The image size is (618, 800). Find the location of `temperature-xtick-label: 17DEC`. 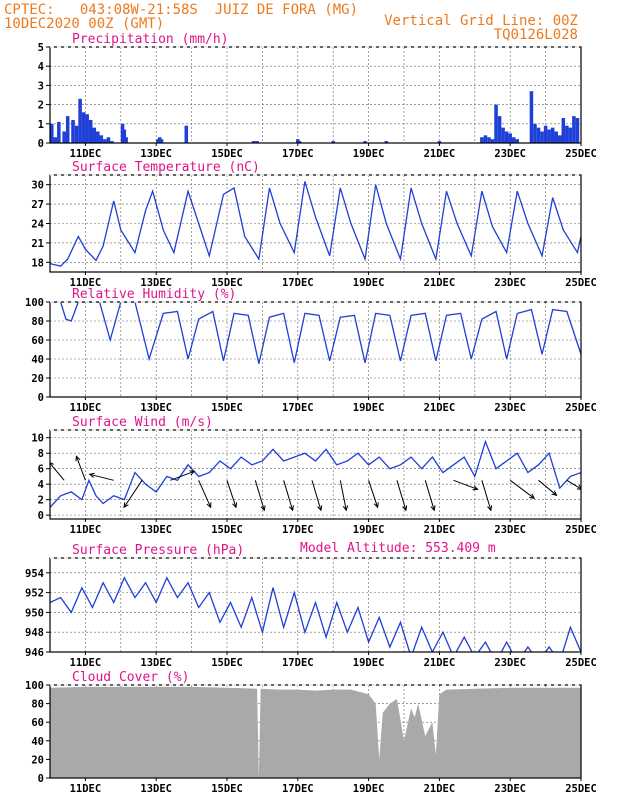

temperature-xtick-label: 17DEC is located at coordinates (298, 283).